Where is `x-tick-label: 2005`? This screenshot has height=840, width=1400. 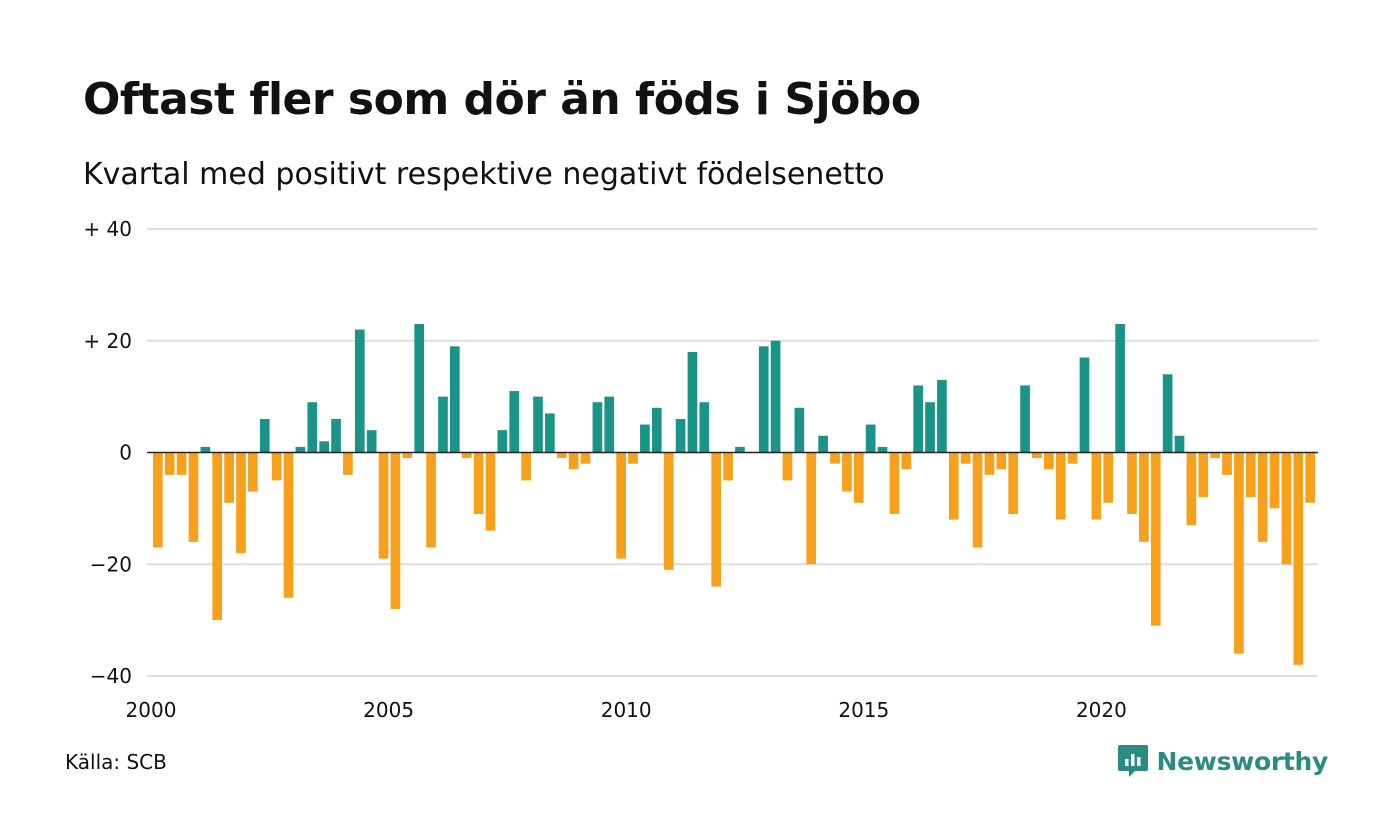 x-tick-label: 2005 is located at coordinates (388, 710).